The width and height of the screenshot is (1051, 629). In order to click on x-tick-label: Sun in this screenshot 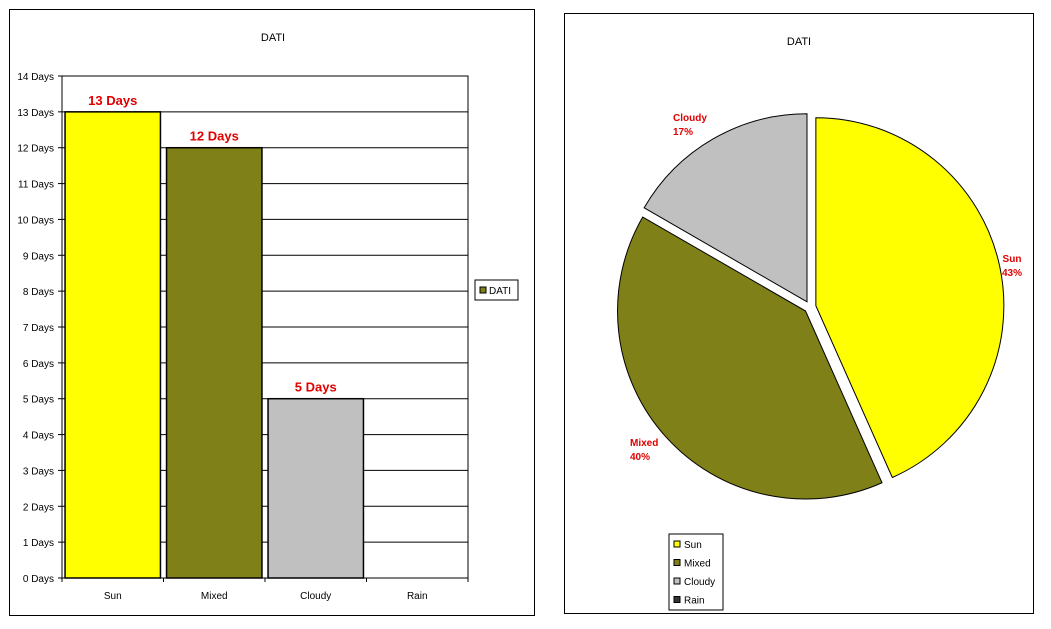, I will do `click(113, 596)`.